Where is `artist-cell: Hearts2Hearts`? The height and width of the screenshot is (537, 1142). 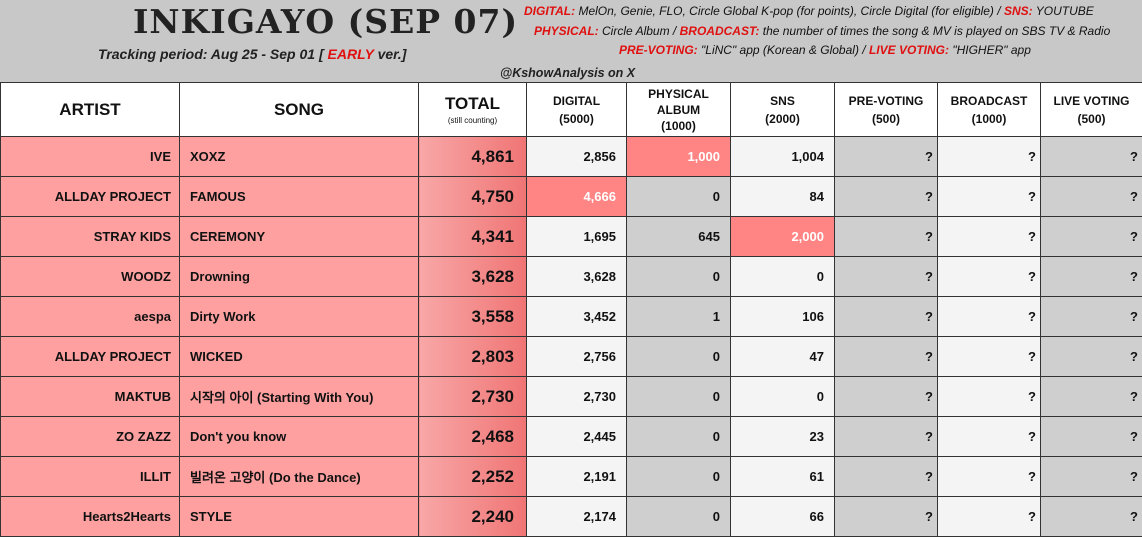 artist-cell: Hearts2Hearts is located at coordinates (90, 517).